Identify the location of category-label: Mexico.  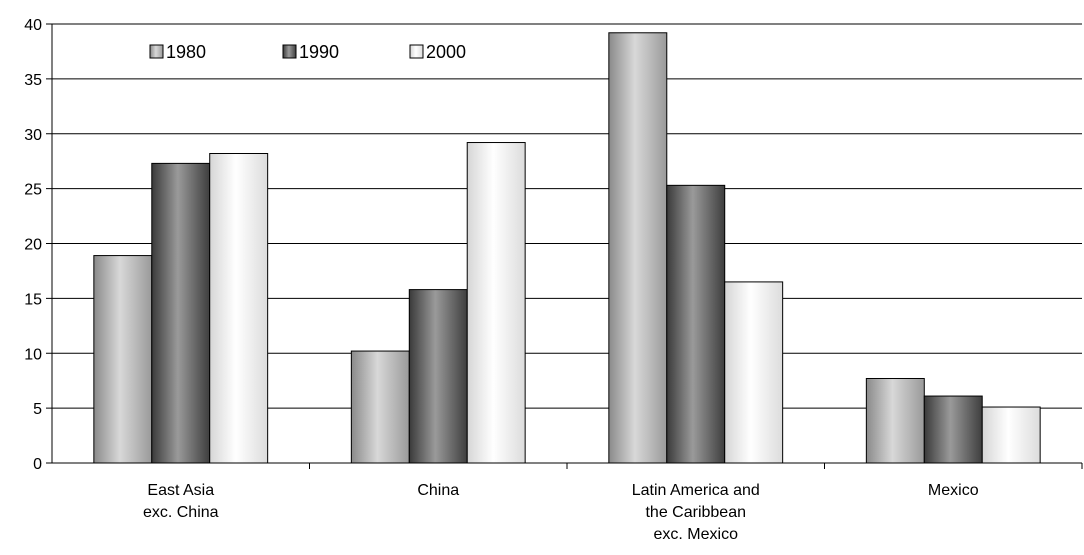
(953, 490).